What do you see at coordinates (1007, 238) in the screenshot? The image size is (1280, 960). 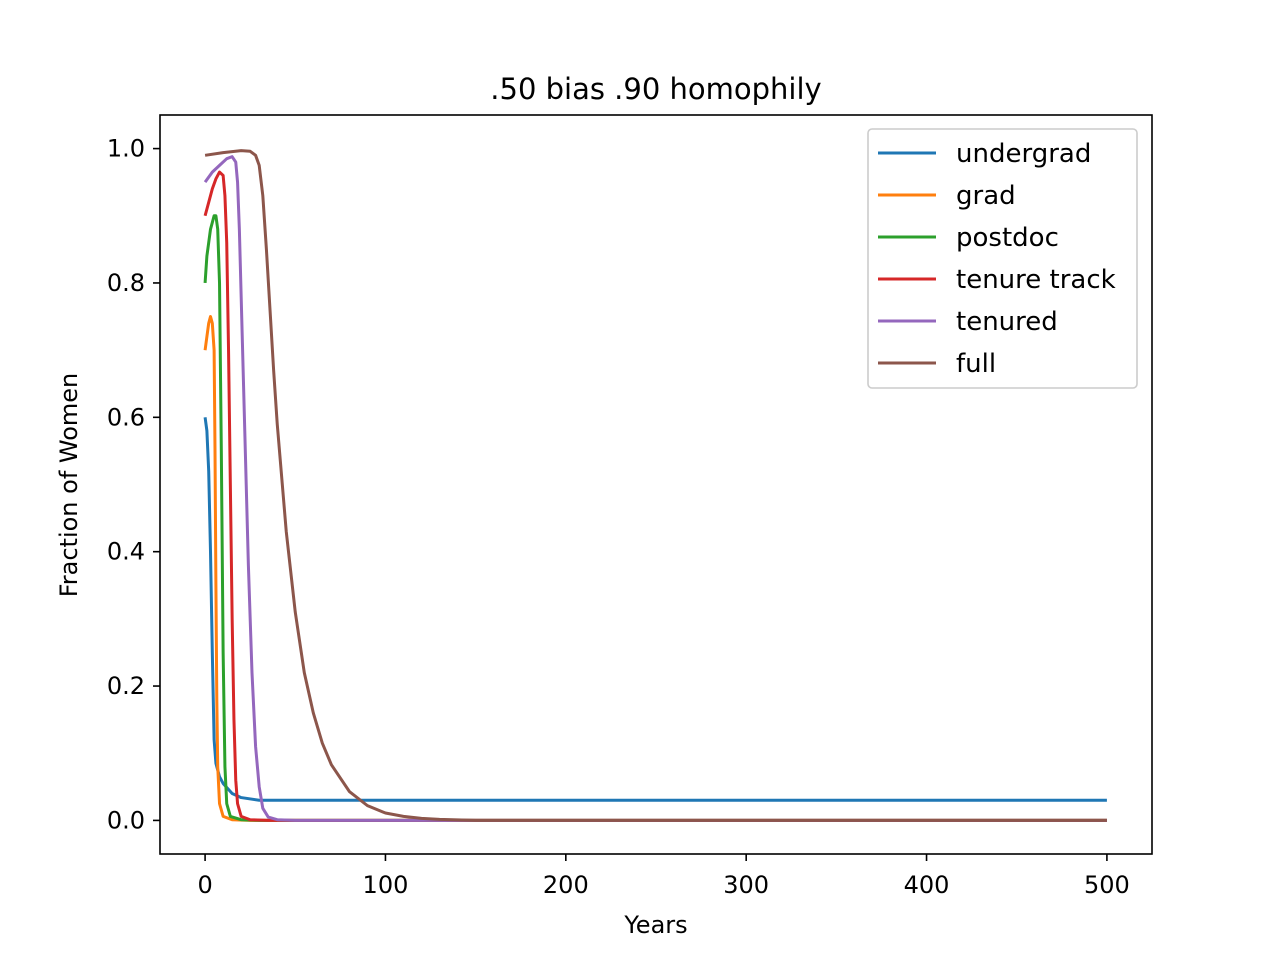 I see `legend-entry-postdoc: postdoc` at bounding box center [1007, 238].